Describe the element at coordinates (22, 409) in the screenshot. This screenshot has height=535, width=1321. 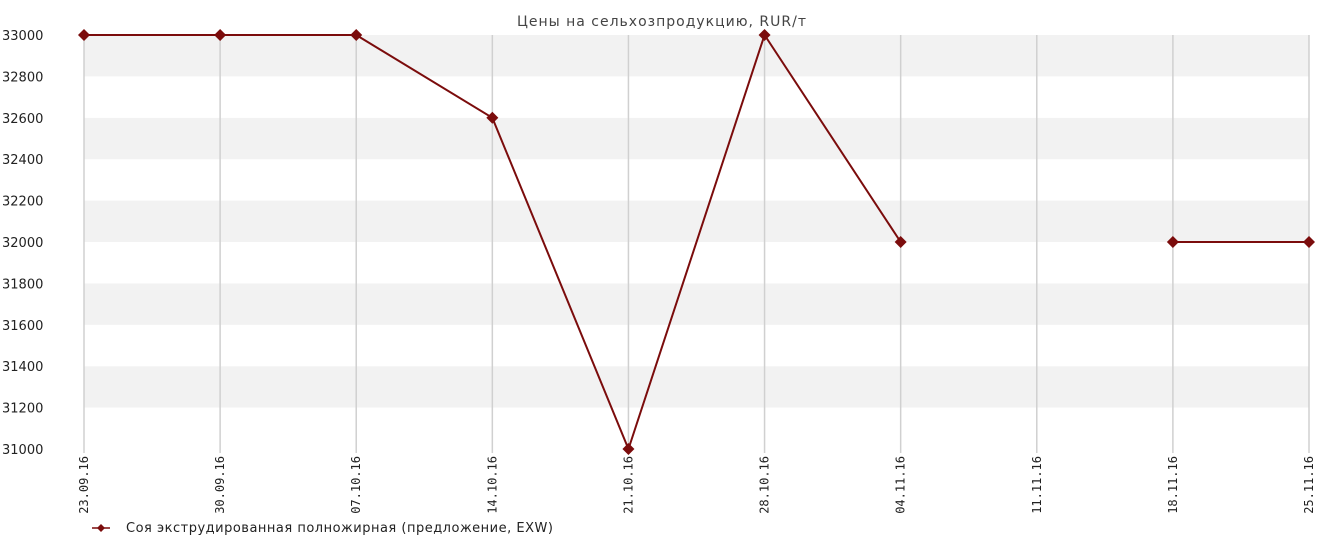
I see `y-tick-label: 31200` at that location.